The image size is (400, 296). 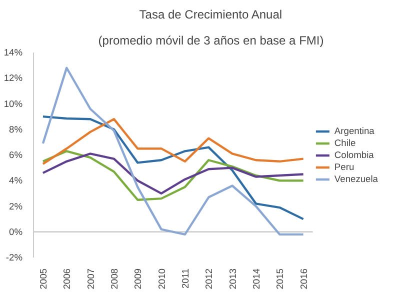 I want to click on x-tick-label: 2008, so click(x=114, y=279).